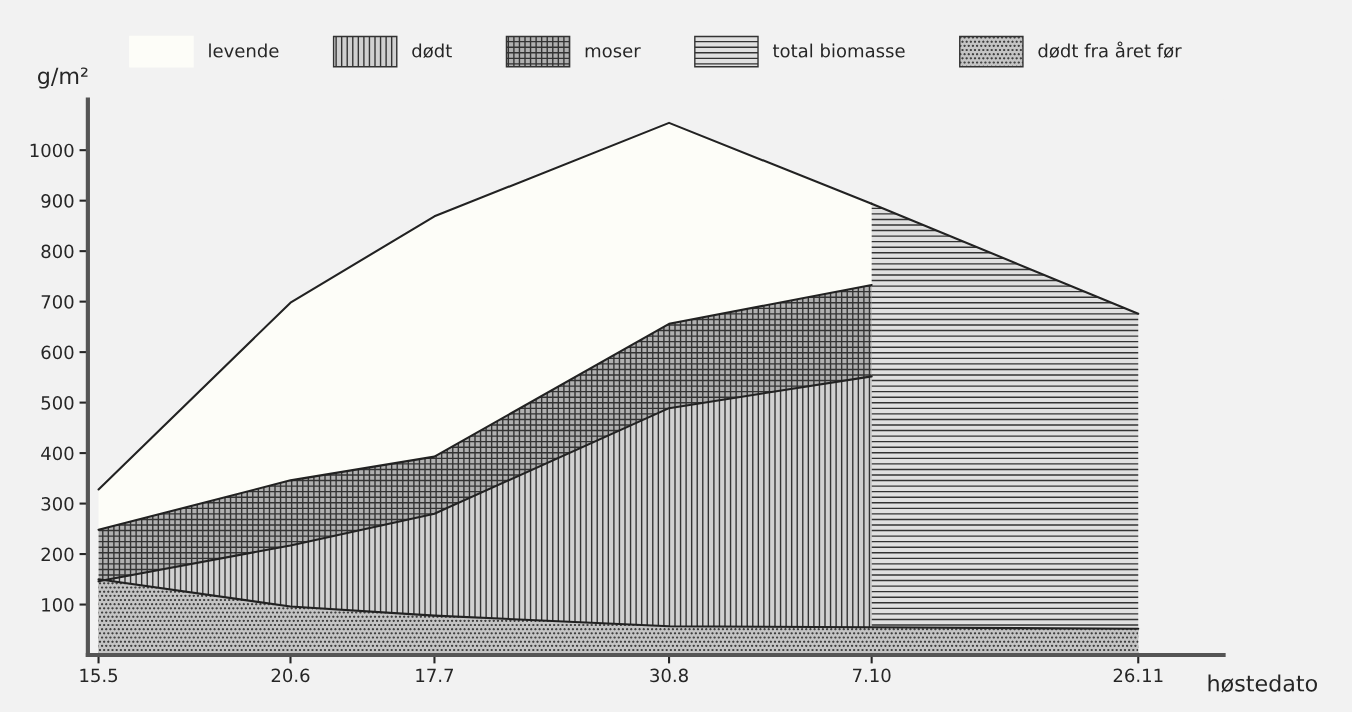  What do you see at coordinates (1262, 683) in the screenshot?
I see `x-axis-title: høstedato` at bounding box center [1262, 683].